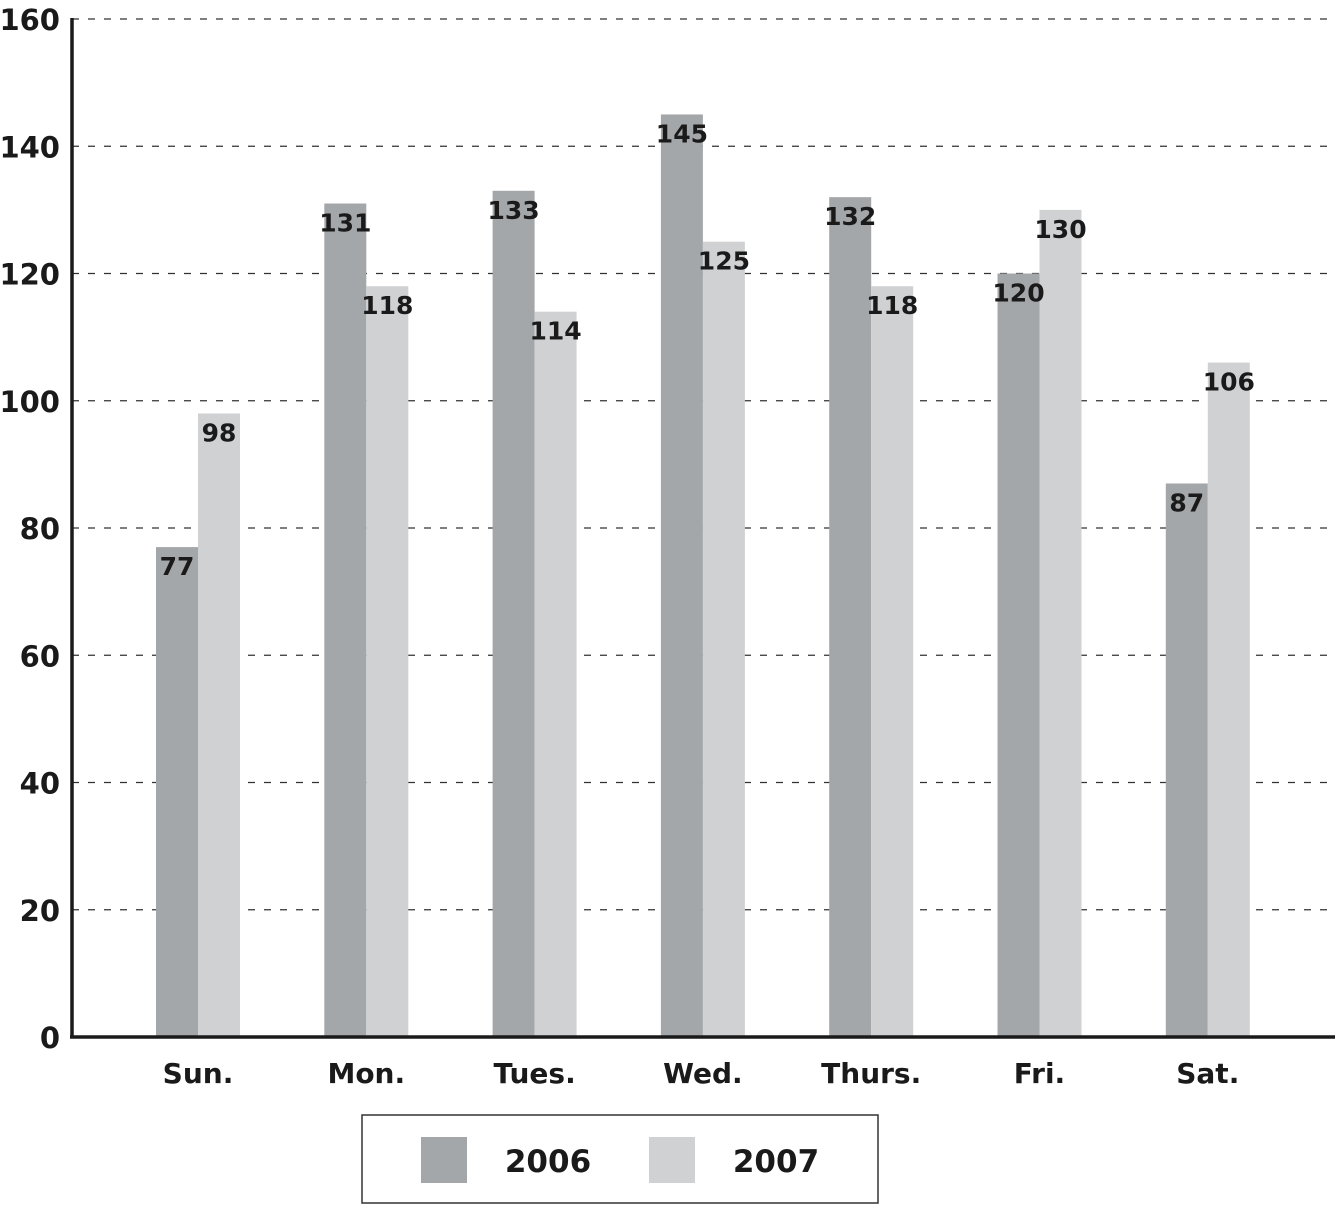  Describe the element at coordinates (30, 147) in the screenshot. I see `y-tick-label-140: 140` at that location.